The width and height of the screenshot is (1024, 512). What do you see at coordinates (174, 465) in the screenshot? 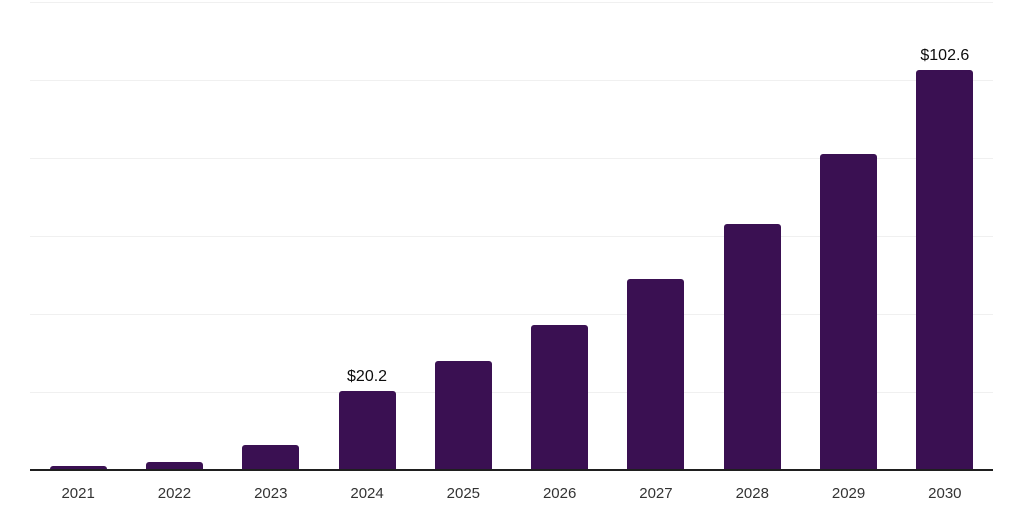
I see `bar-2022` at bounding box center [174, 465].